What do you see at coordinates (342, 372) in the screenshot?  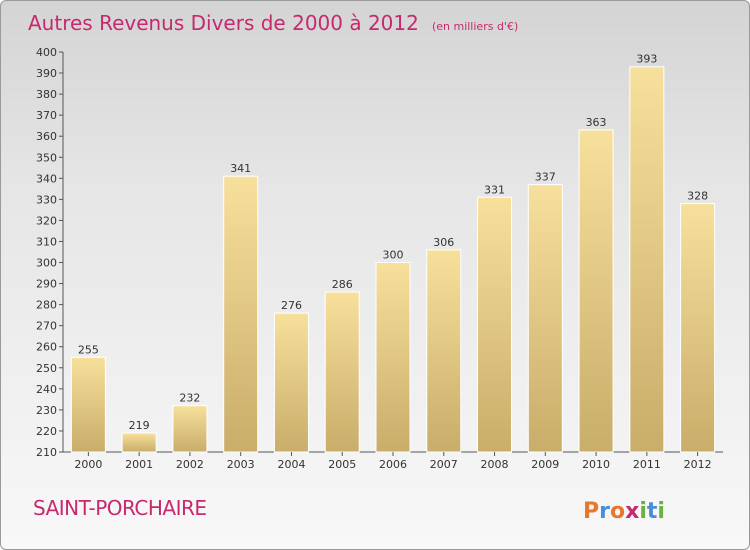 I see `bar-2005` at bounding box center [342, 372].